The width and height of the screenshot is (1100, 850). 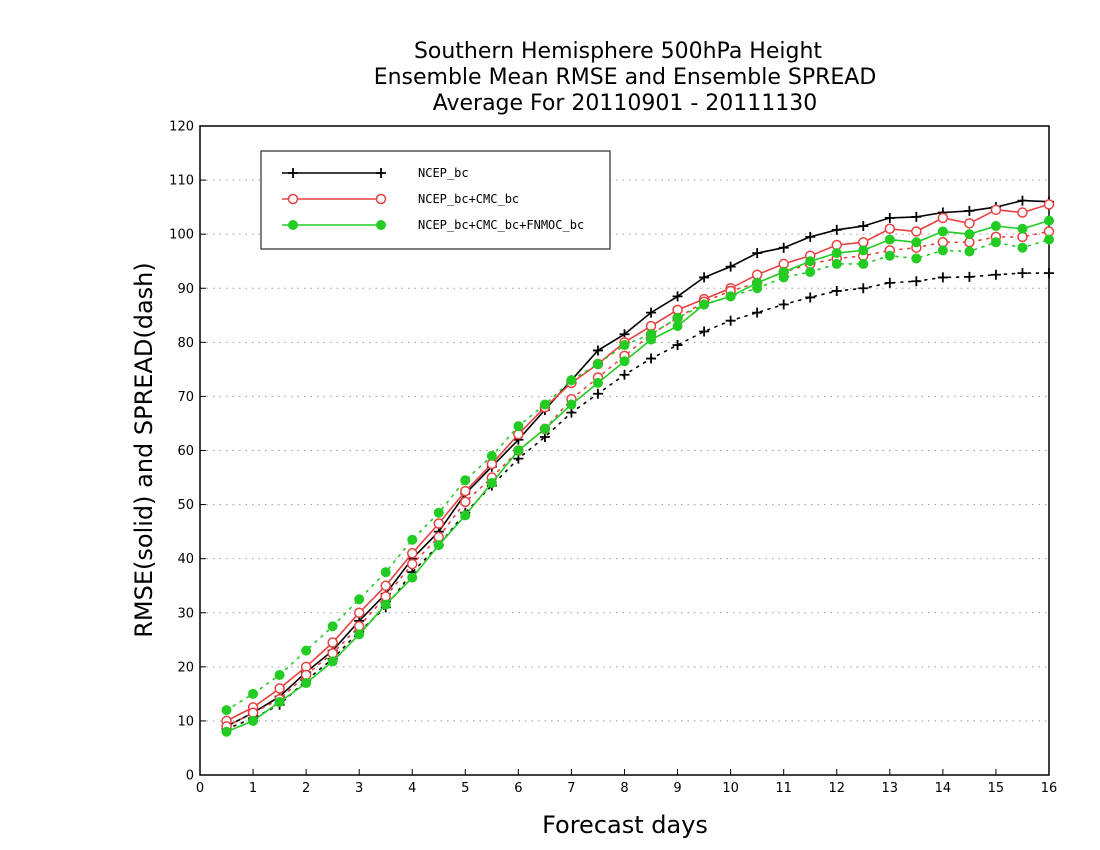 I want to click on legend-label: NCEP_bc+CMC_bc+FNMOC_bc, so click(x=501, y=225).